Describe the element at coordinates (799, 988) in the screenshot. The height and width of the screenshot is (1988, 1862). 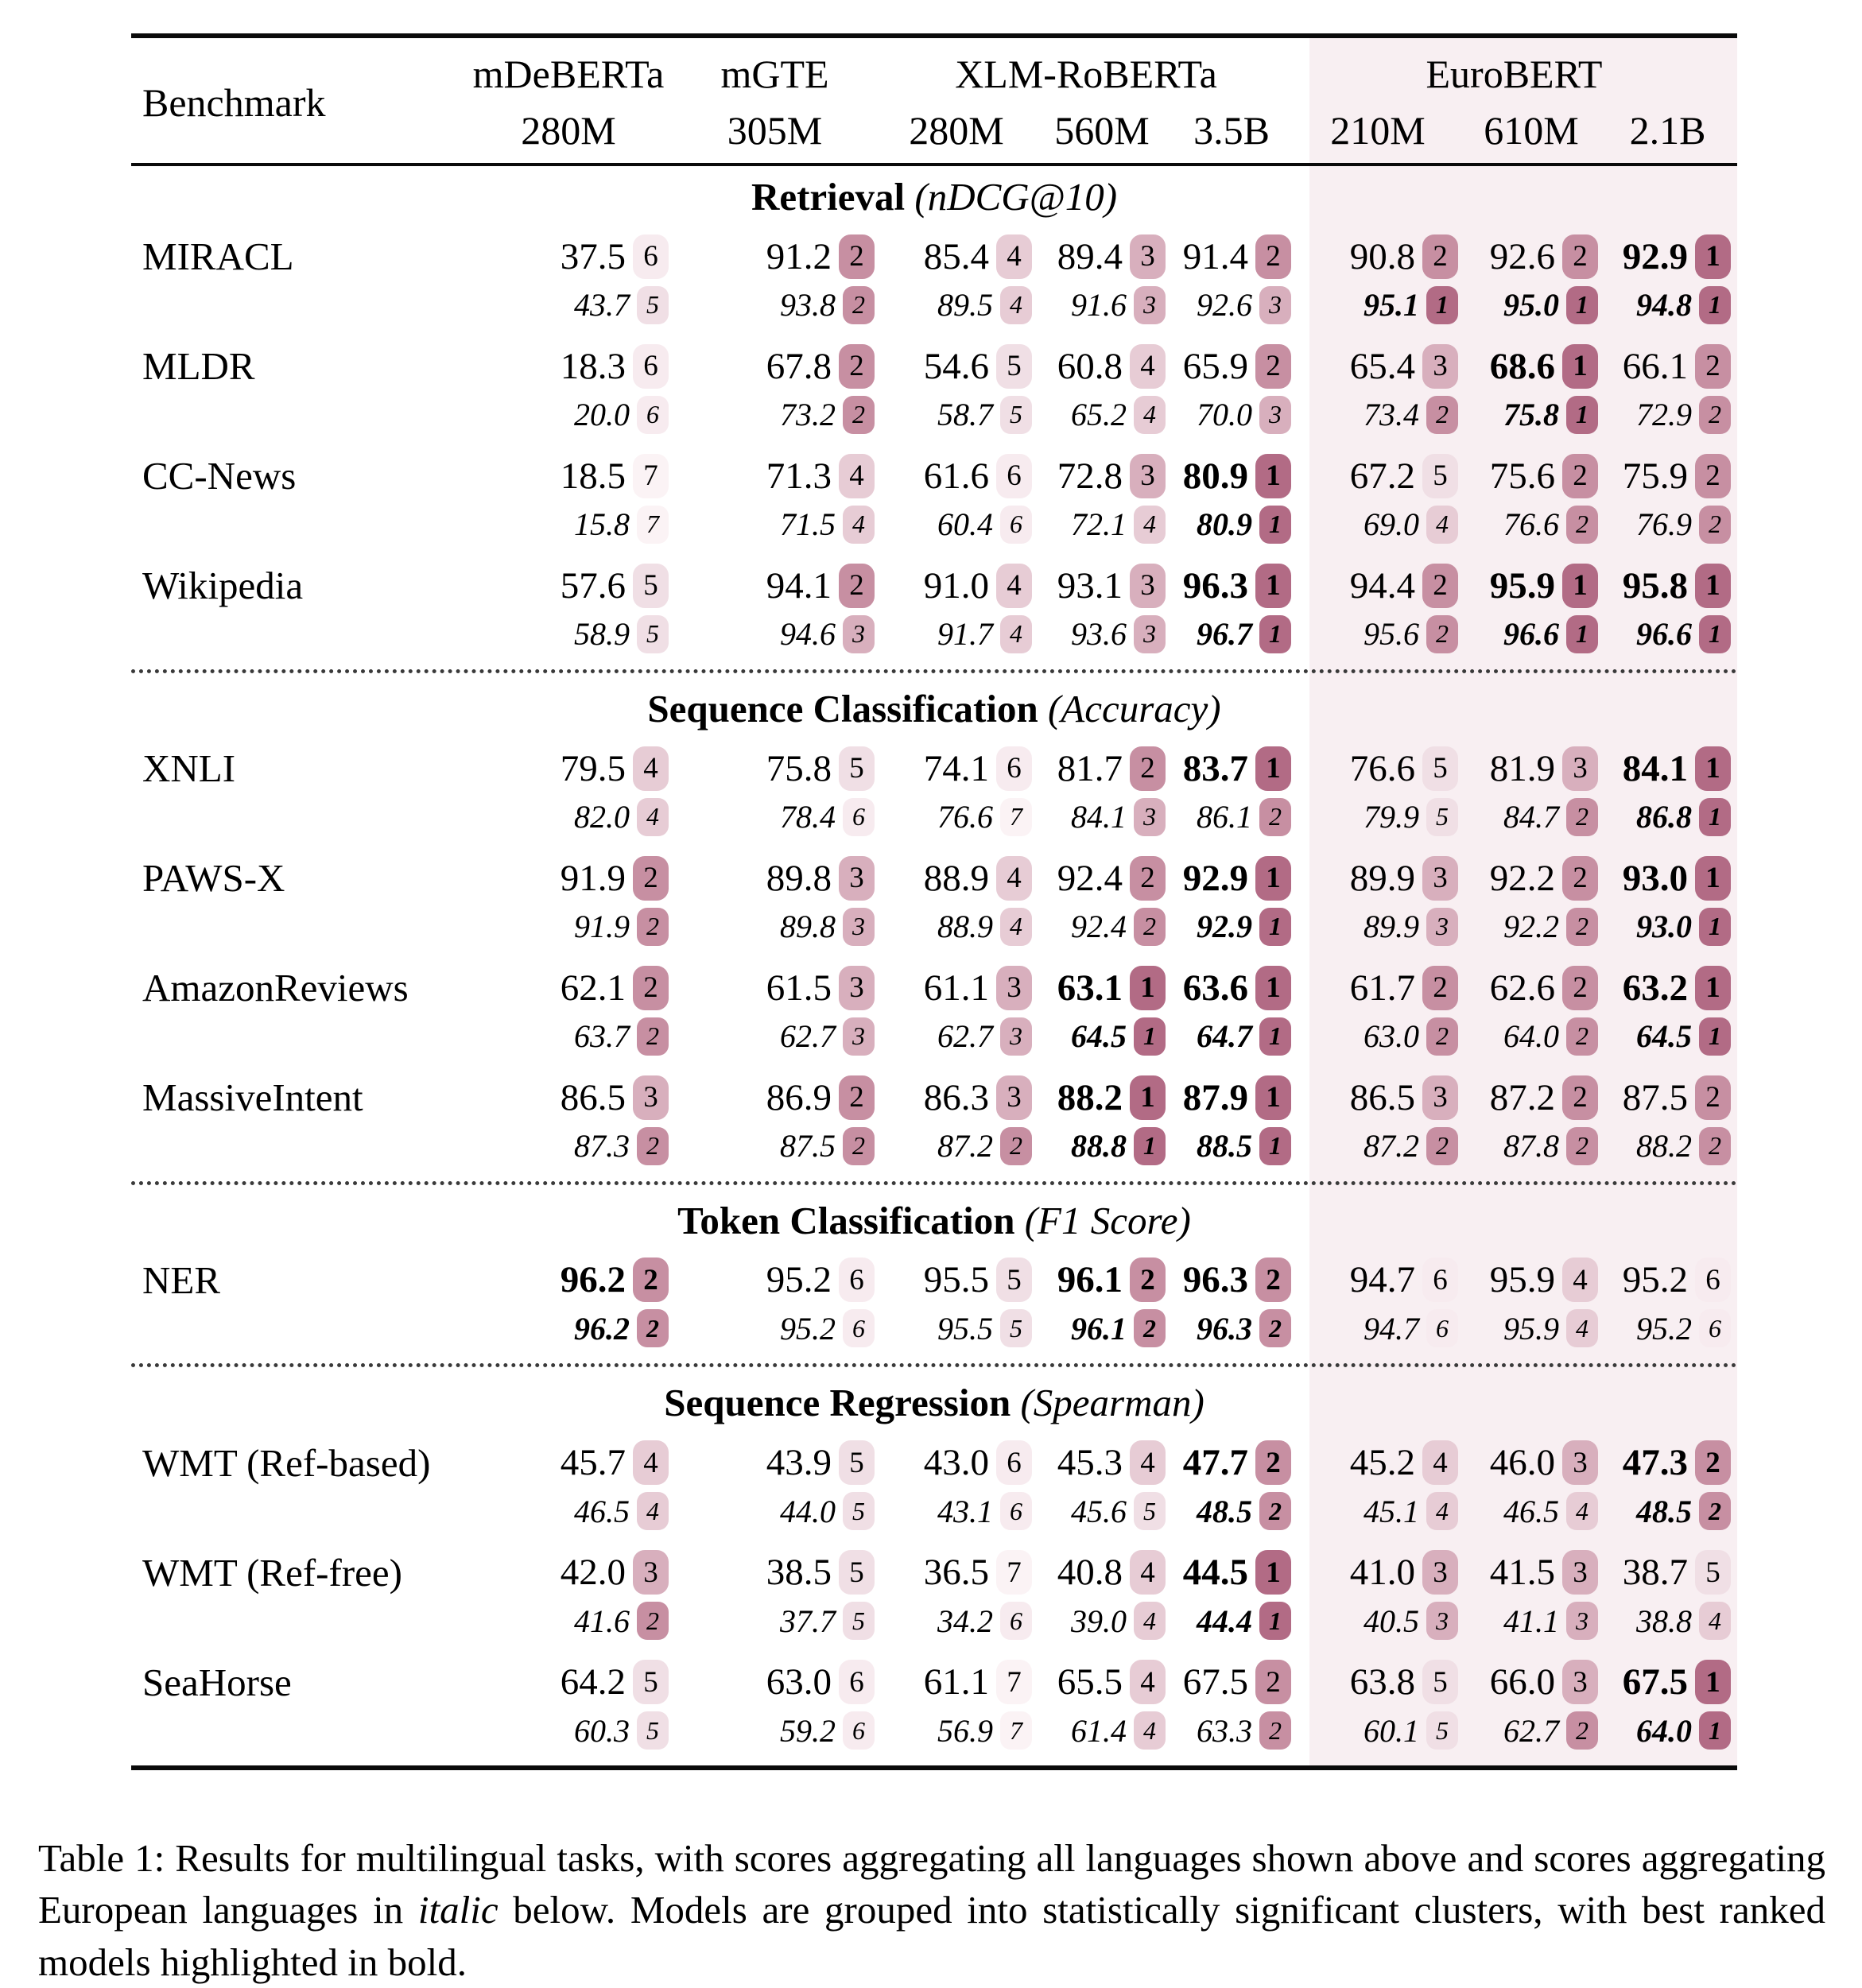
I see `score-value: 61.5` at that location.